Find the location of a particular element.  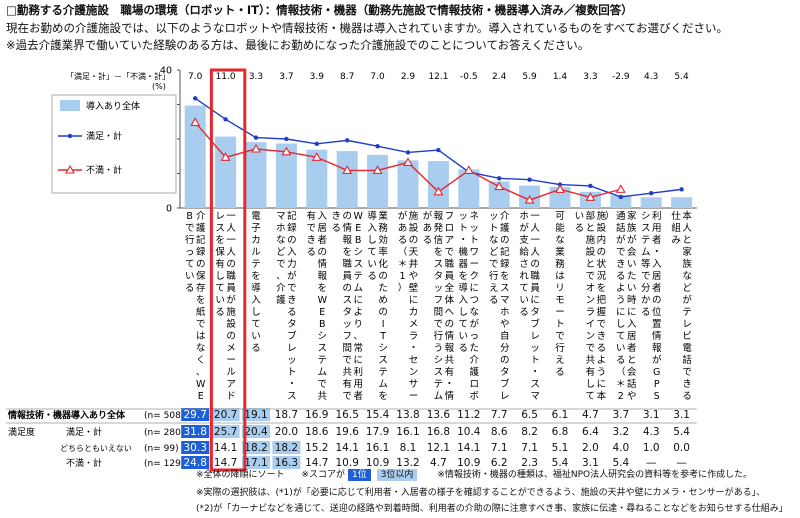

table-cell: 2.3 is located at coordinates (529, 463).